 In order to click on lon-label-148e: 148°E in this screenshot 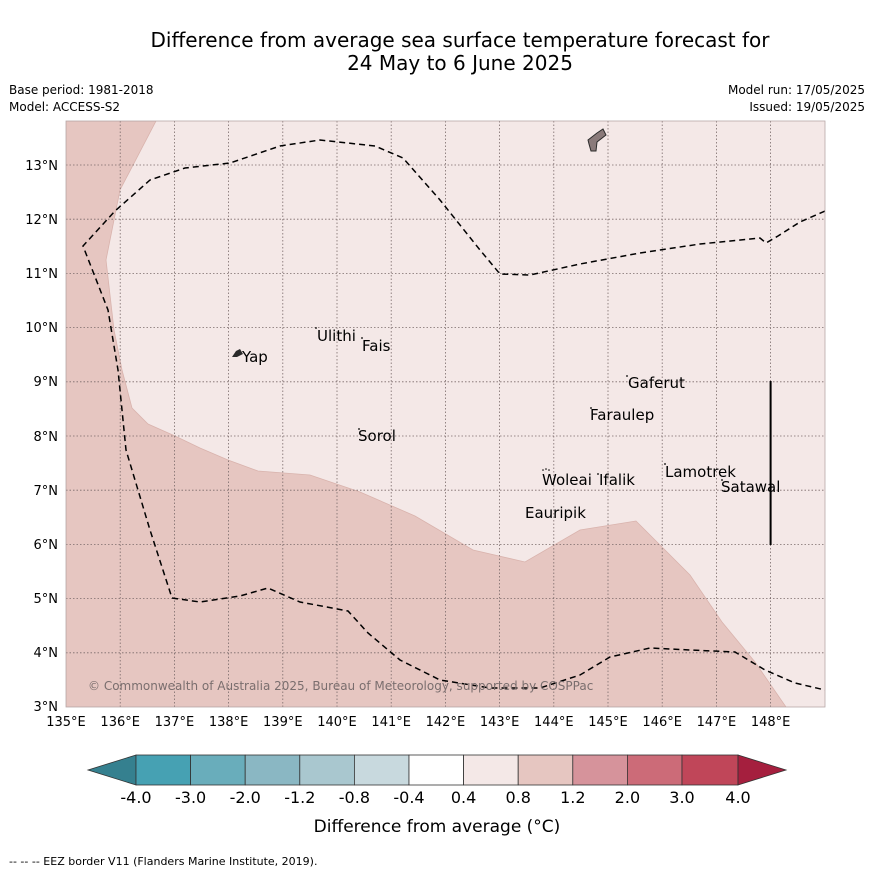, I will do `click(771, 722)`.